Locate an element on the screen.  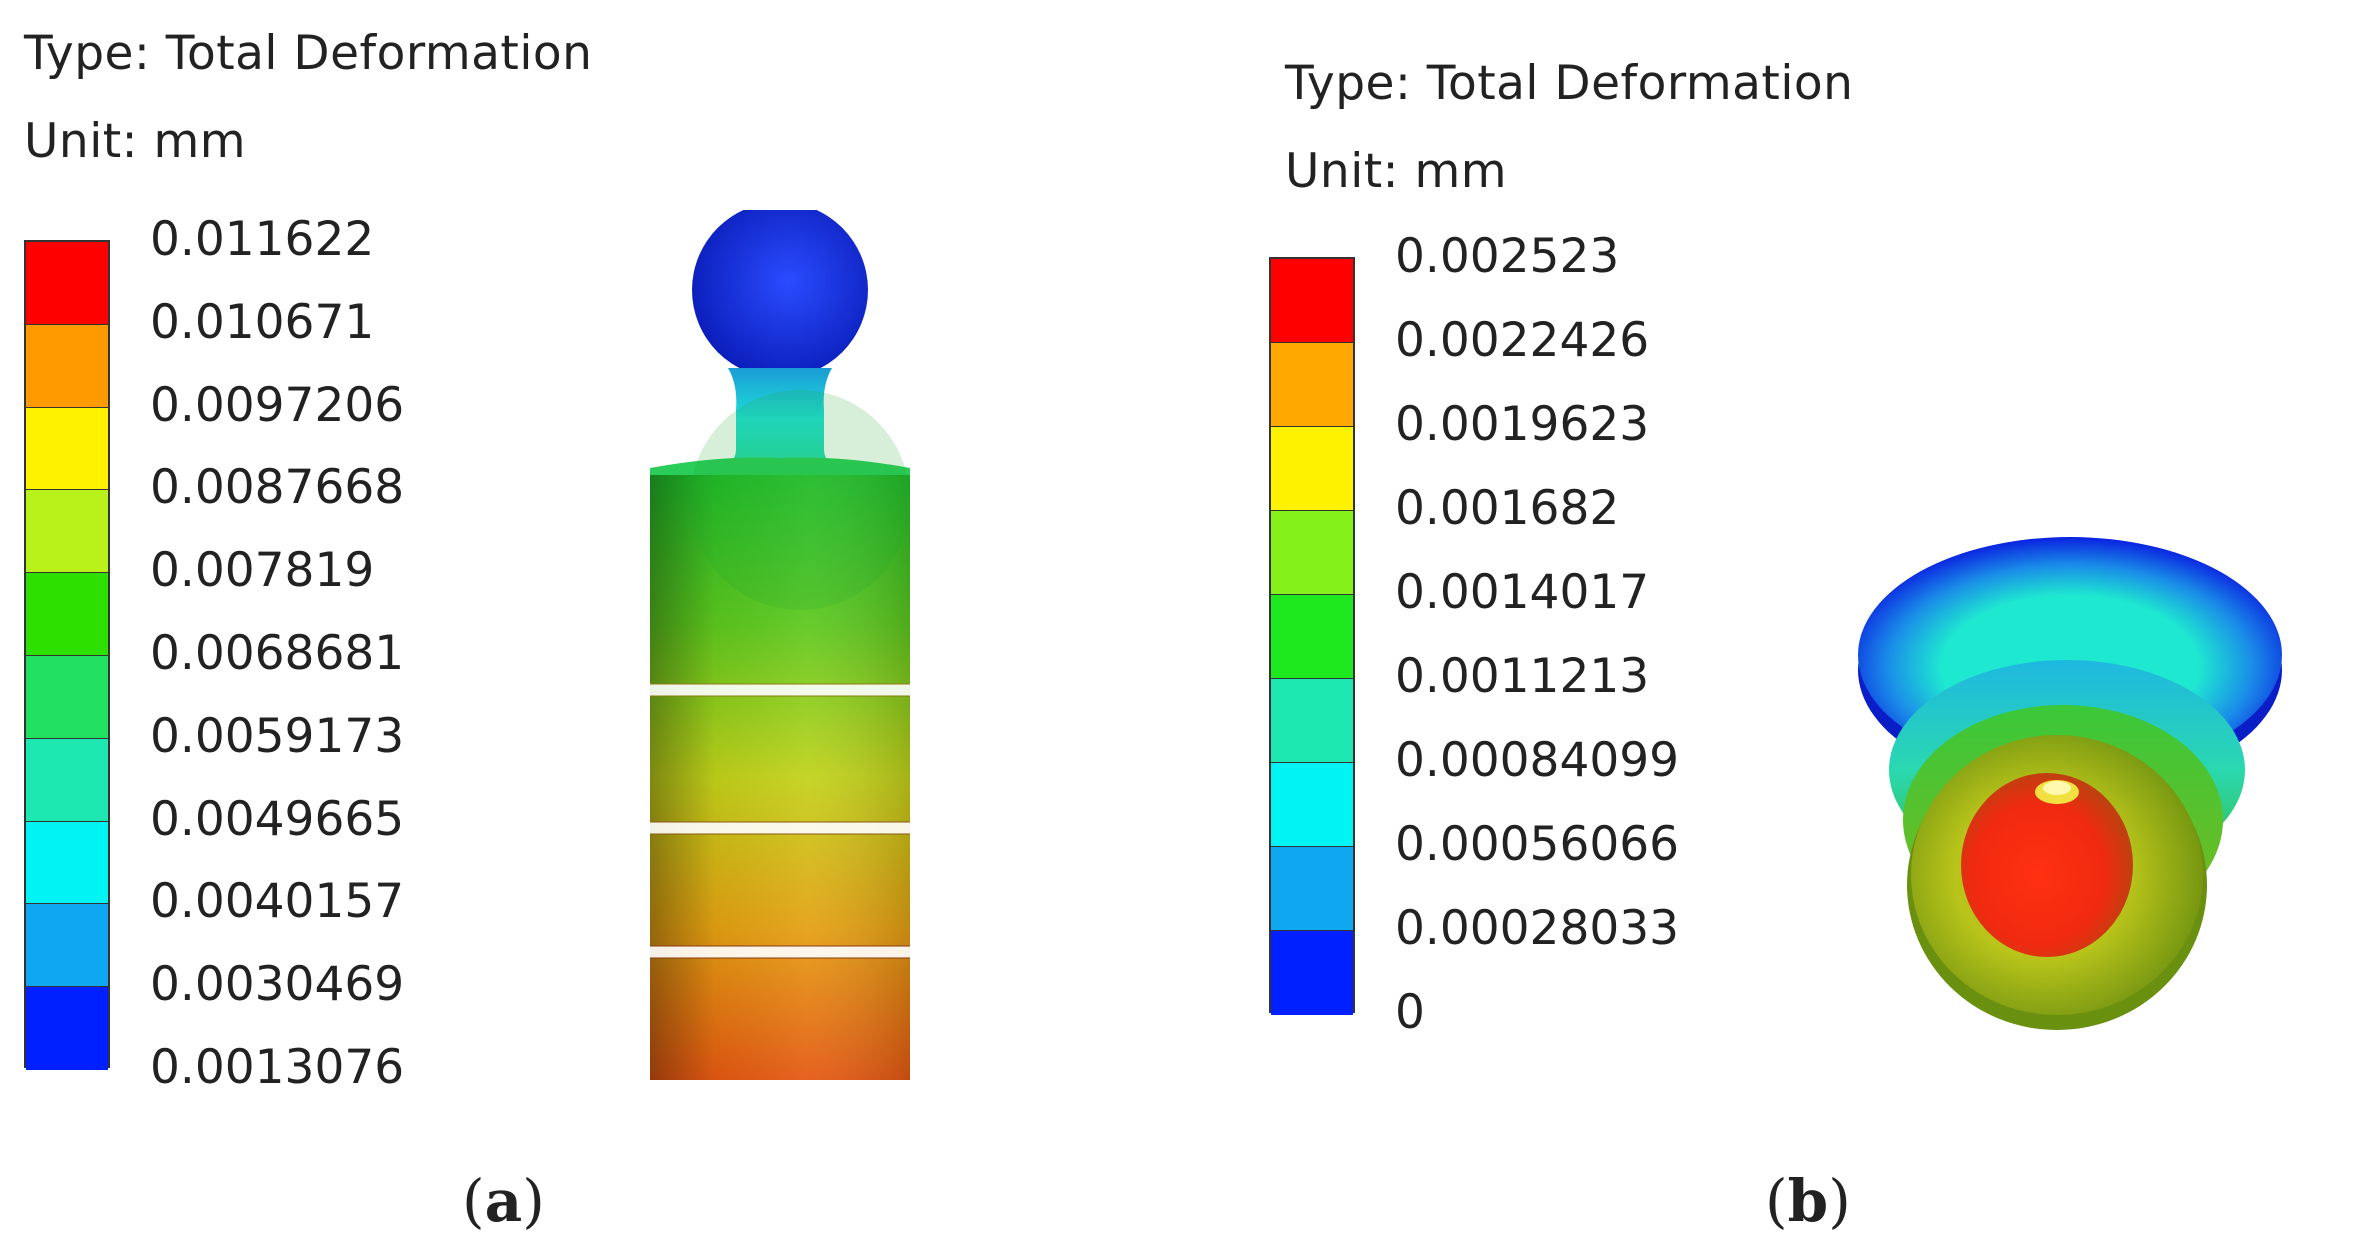
colorbar-tick-label: 0.0097206 is located at coordinates (277, 405).